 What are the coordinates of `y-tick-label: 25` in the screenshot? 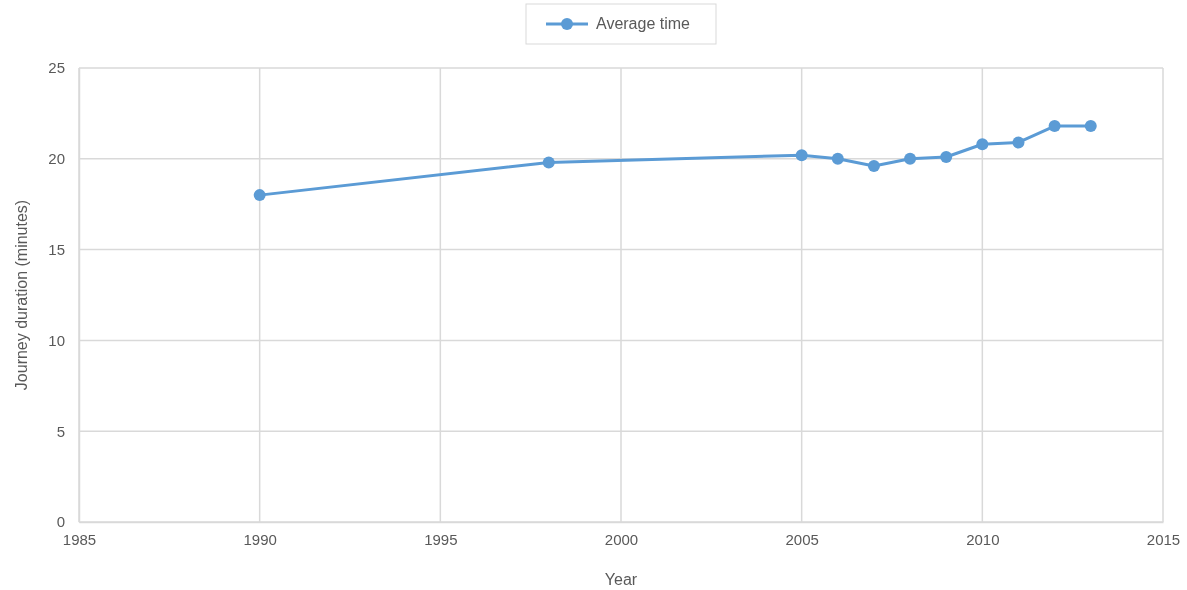 It's located at (56, 68).